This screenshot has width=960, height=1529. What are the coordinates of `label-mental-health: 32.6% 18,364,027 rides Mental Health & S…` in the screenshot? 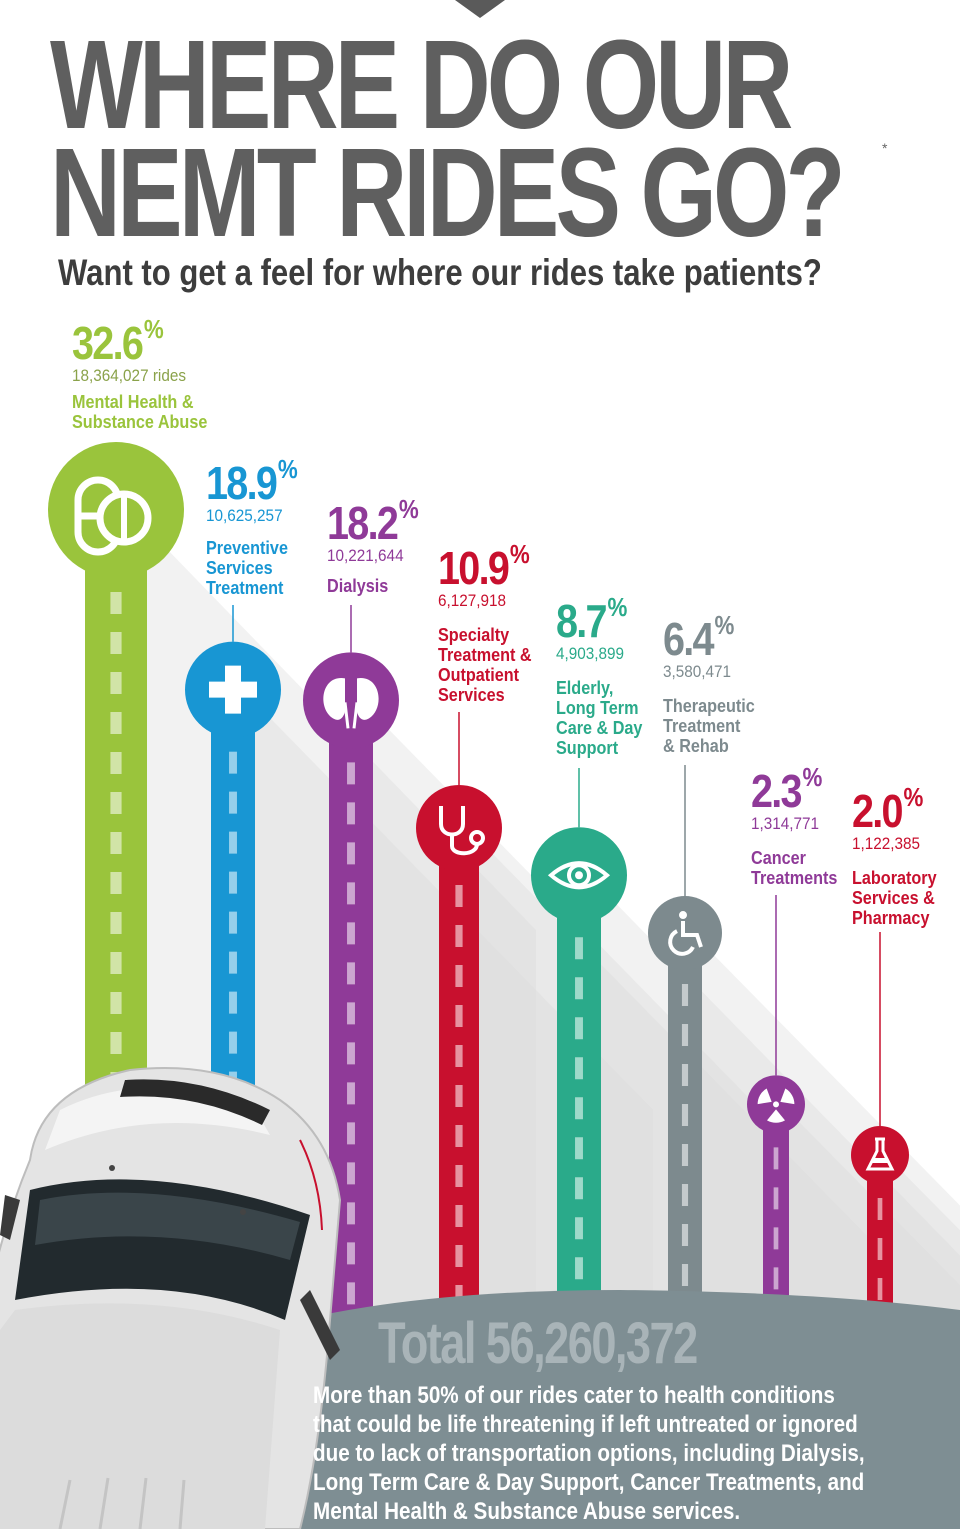 It's located at (147, 373).